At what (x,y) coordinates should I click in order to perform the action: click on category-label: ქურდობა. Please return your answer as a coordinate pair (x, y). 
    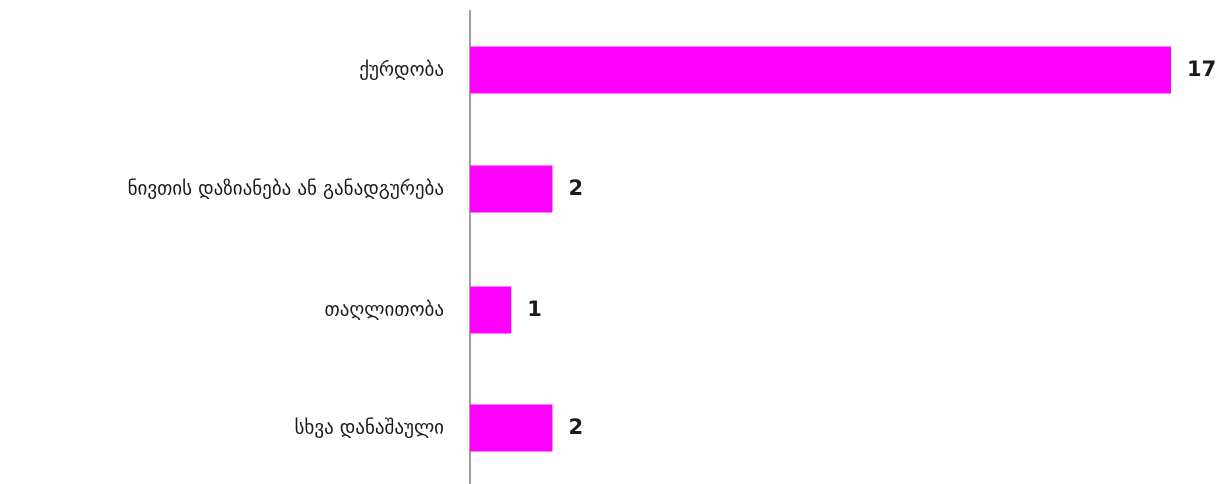
    Looking at the image, I should click on (401, 70).